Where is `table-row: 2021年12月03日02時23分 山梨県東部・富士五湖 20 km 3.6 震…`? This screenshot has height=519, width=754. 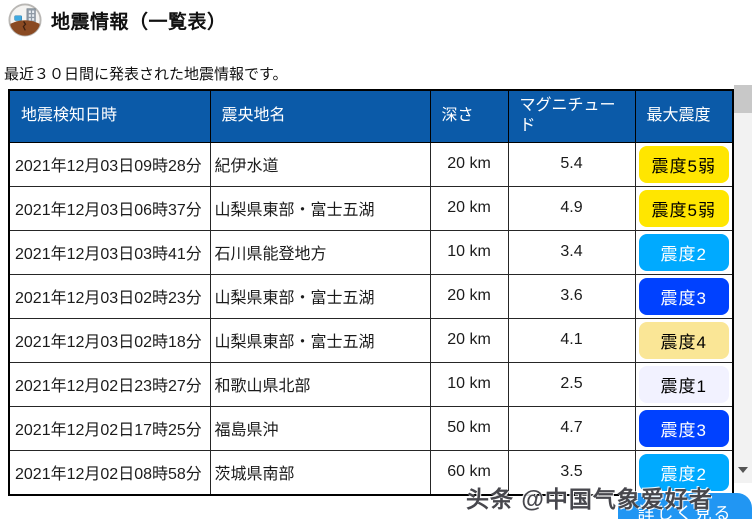 table-row: 2021年12月03日02時23分 山梨県東部・富士五湖 20 km 3.6 震… is located at coordinates (371, 296).